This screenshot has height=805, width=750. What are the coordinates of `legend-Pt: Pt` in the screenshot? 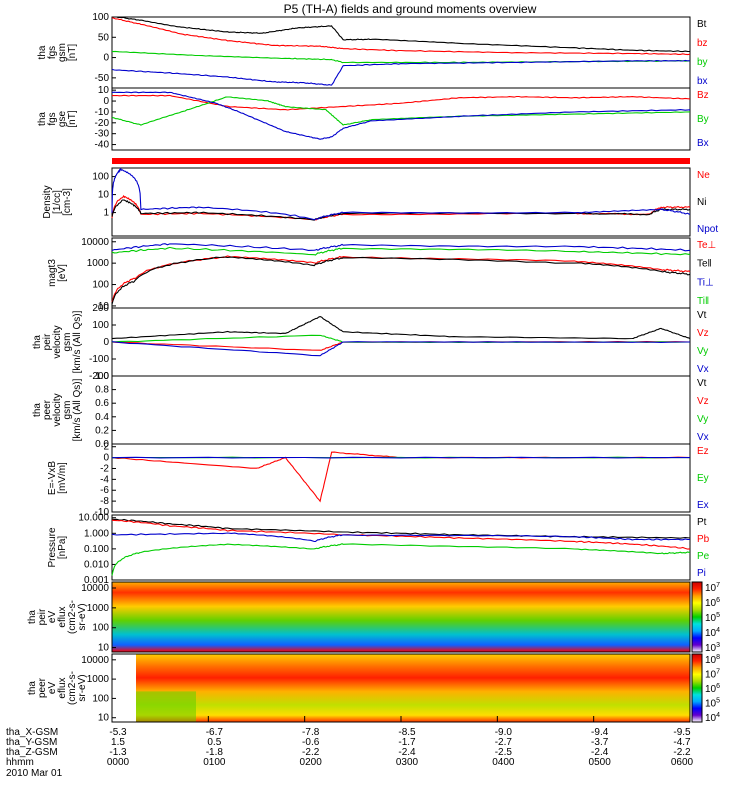 It's located at (702, 522).